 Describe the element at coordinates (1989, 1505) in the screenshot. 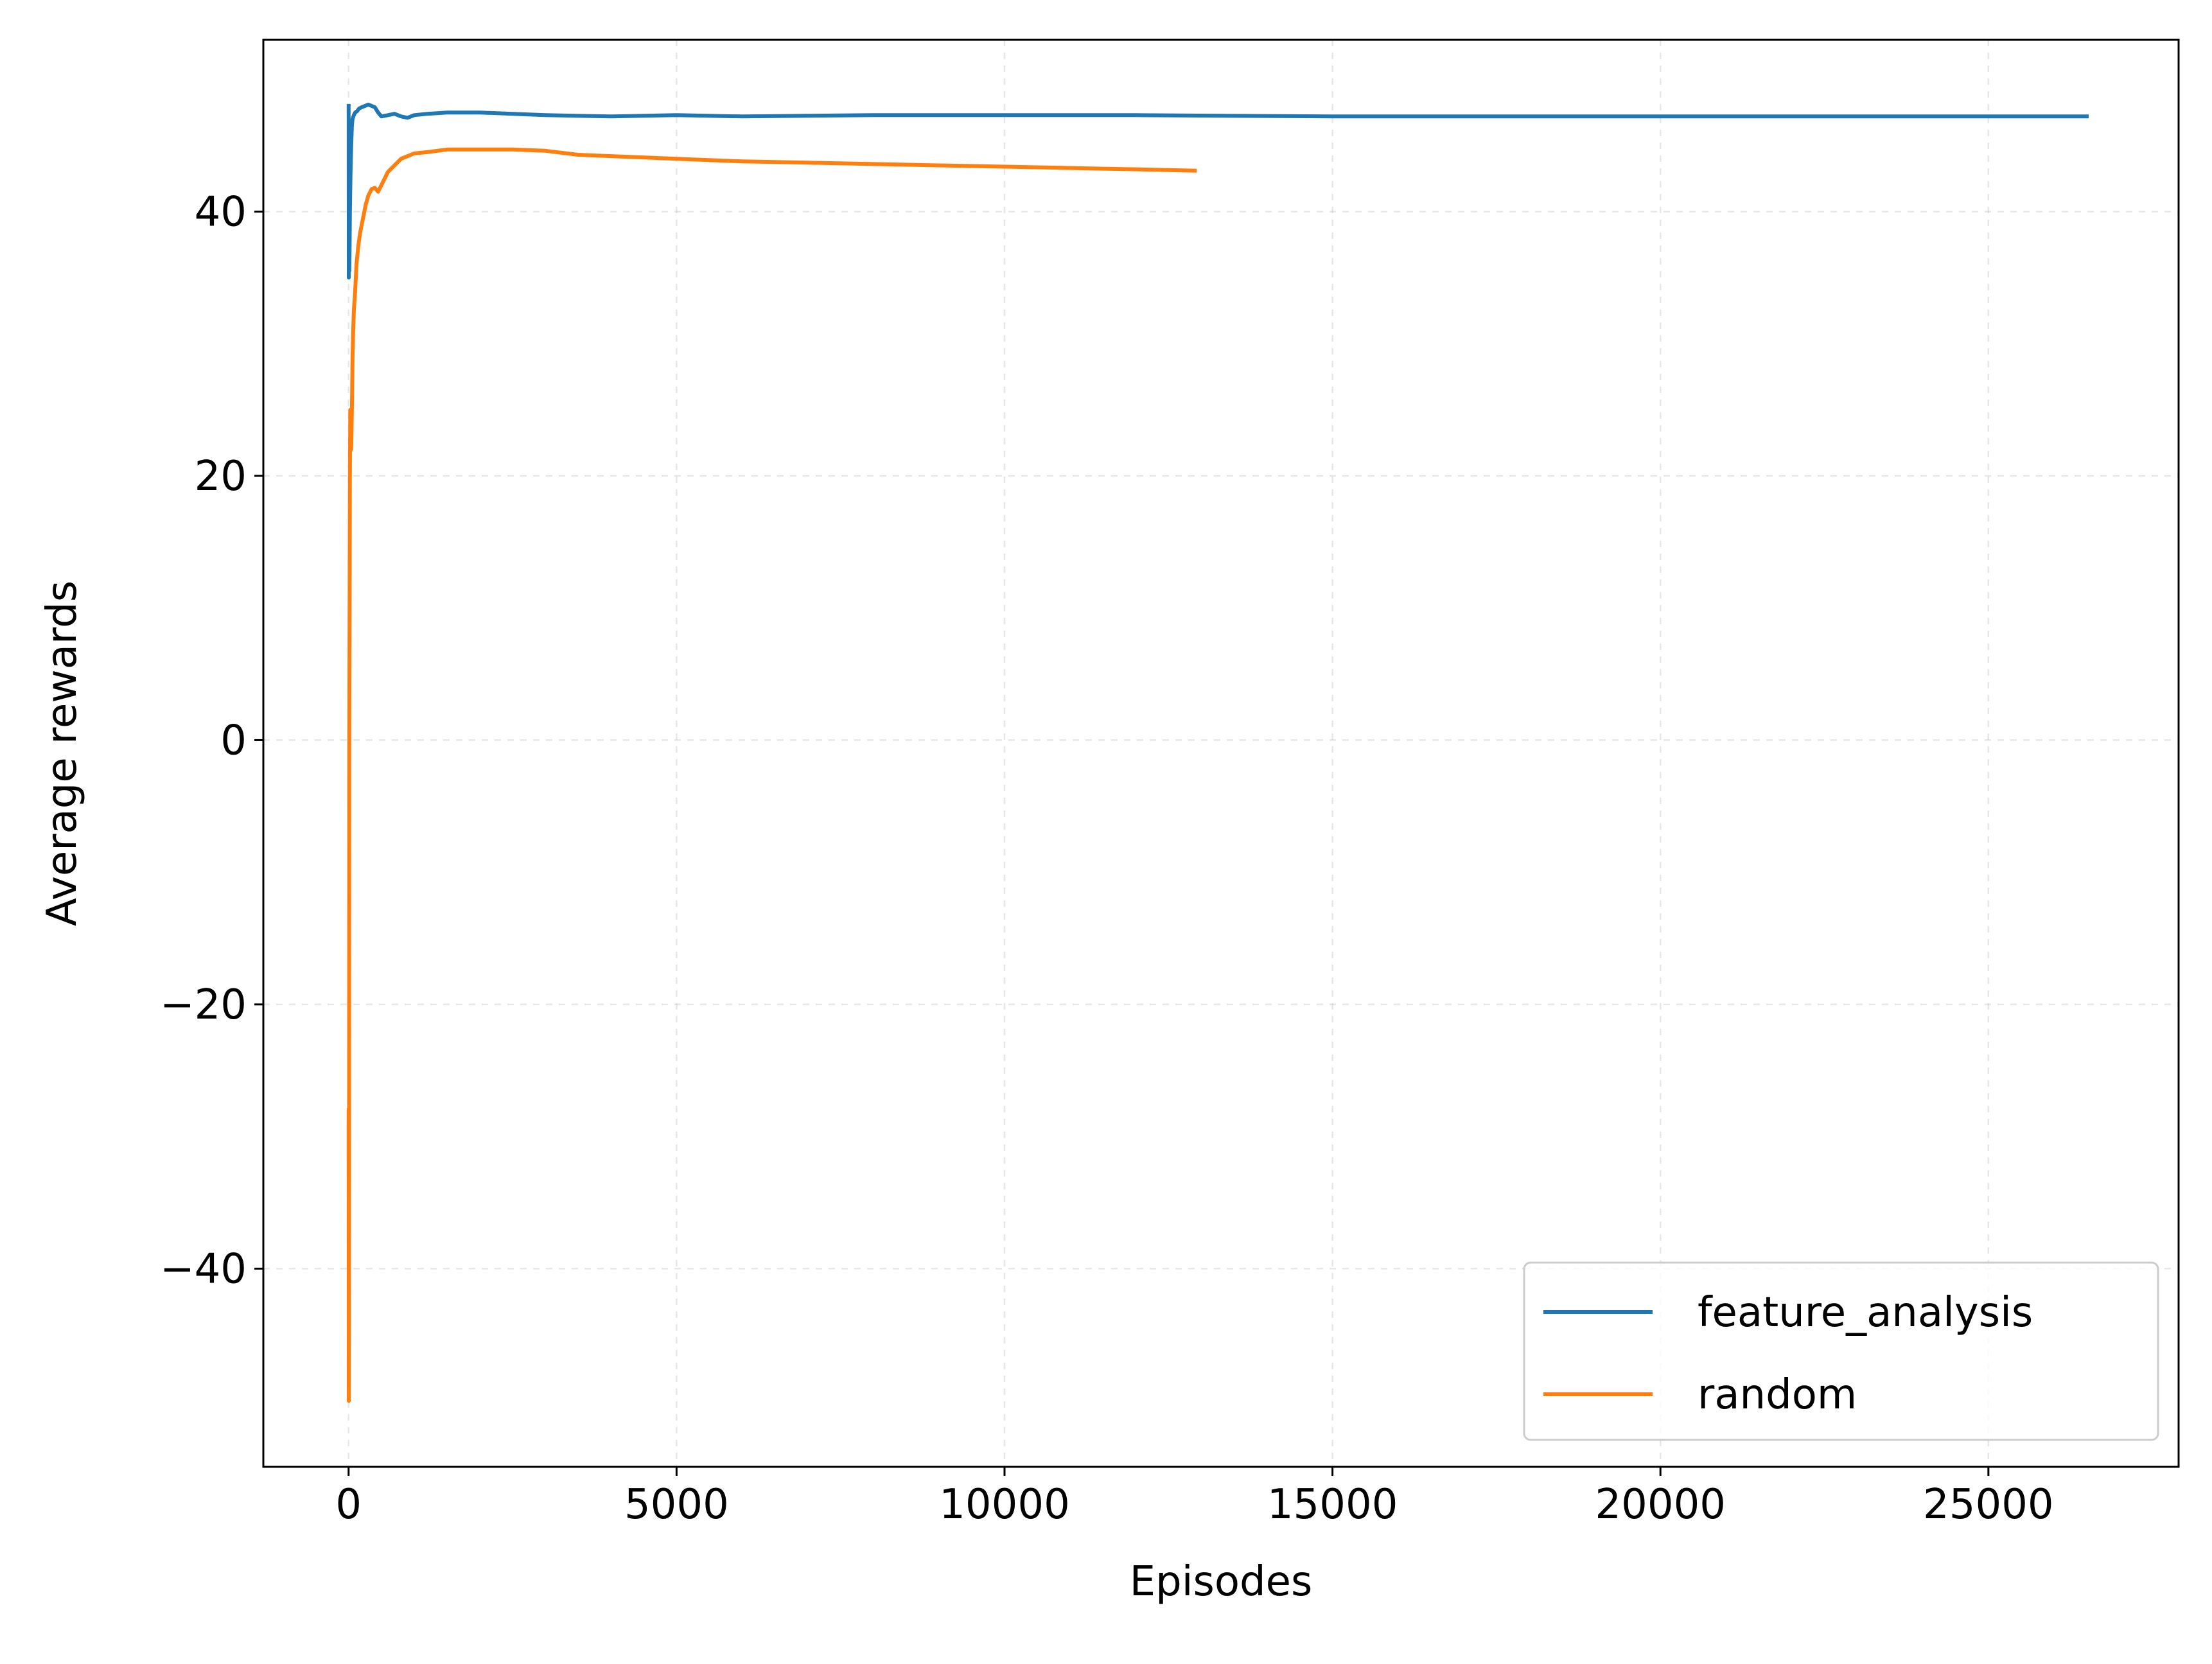

I see `x-tick-label: 25000` at that location.